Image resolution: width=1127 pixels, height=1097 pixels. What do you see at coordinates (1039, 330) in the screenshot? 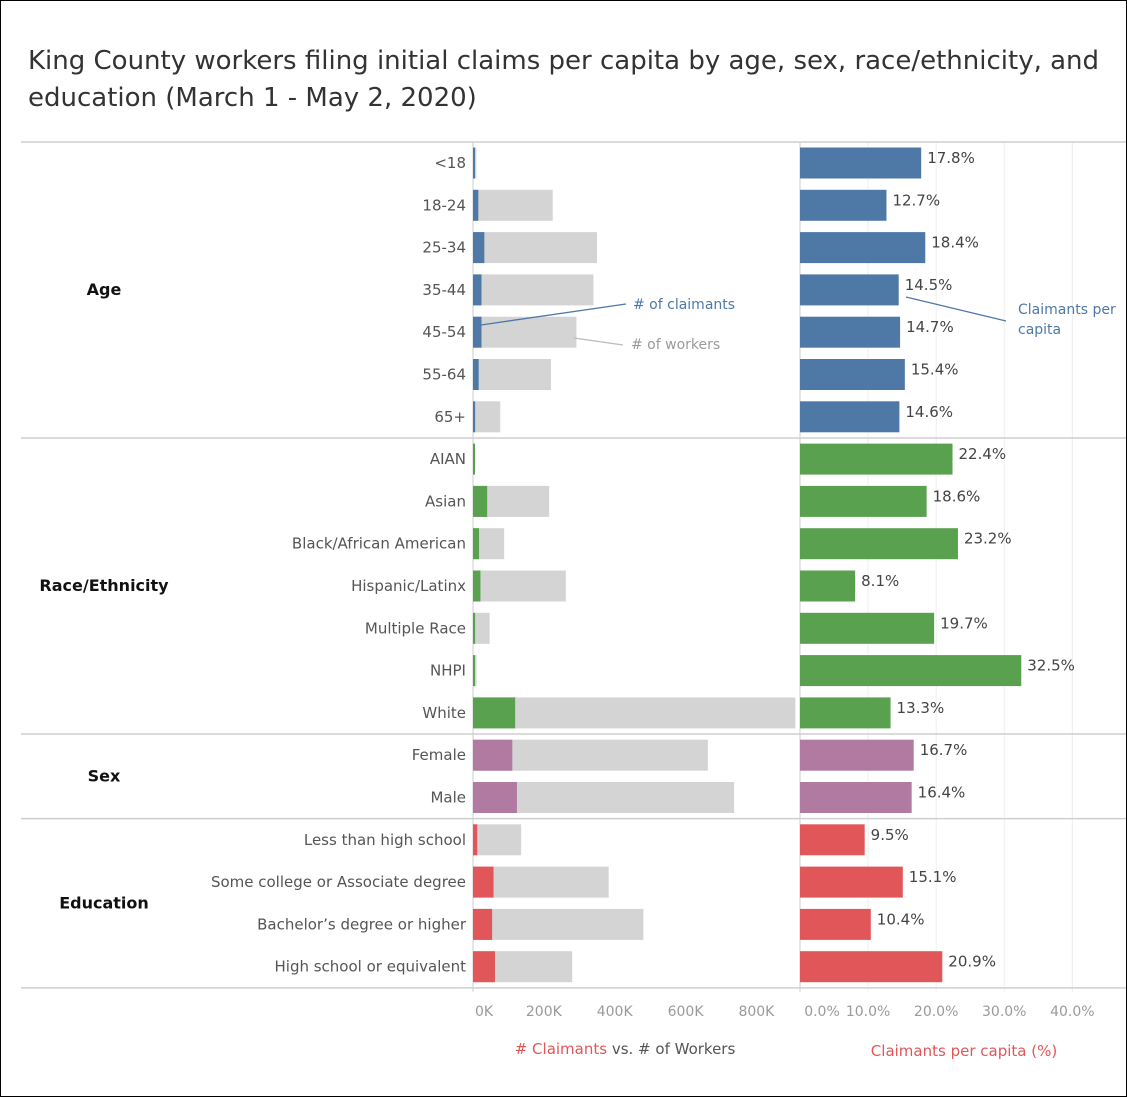
I see `per-capita-annotation-line2: capita` at bounding box center [1039, 330].